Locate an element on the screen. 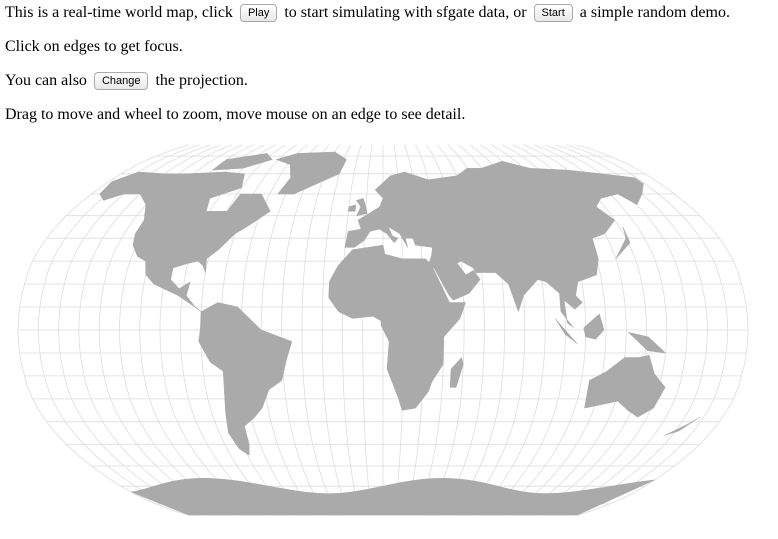 Image resolution: width=778 pixels, height=539 pixels. change-button: Change is located at coordinates (121, 81).